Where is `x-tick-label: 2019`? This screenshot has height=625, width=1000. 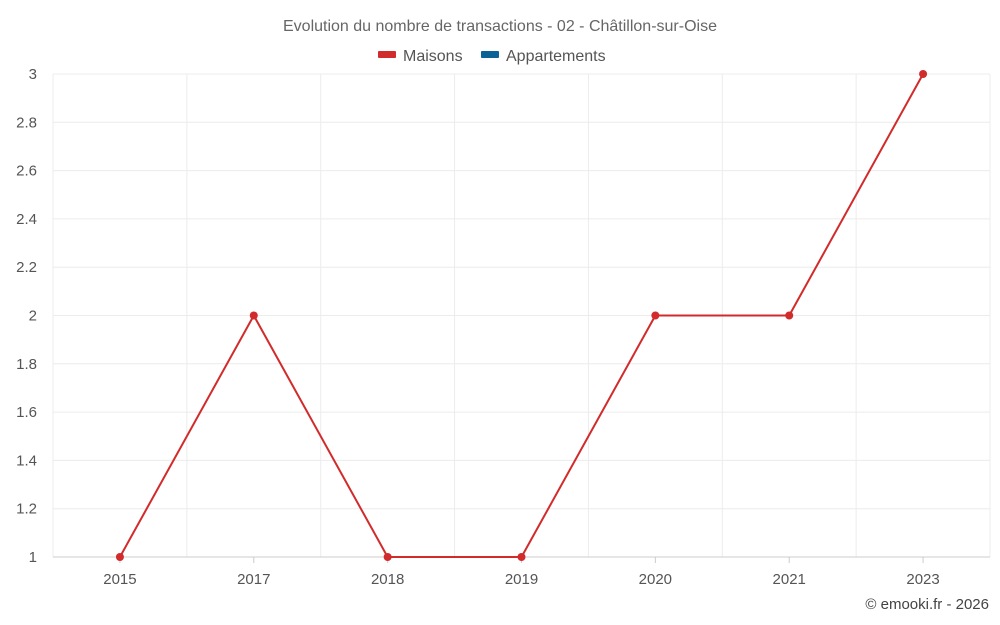
x-tick-label: 2019 is located at coordinates (521, 579).